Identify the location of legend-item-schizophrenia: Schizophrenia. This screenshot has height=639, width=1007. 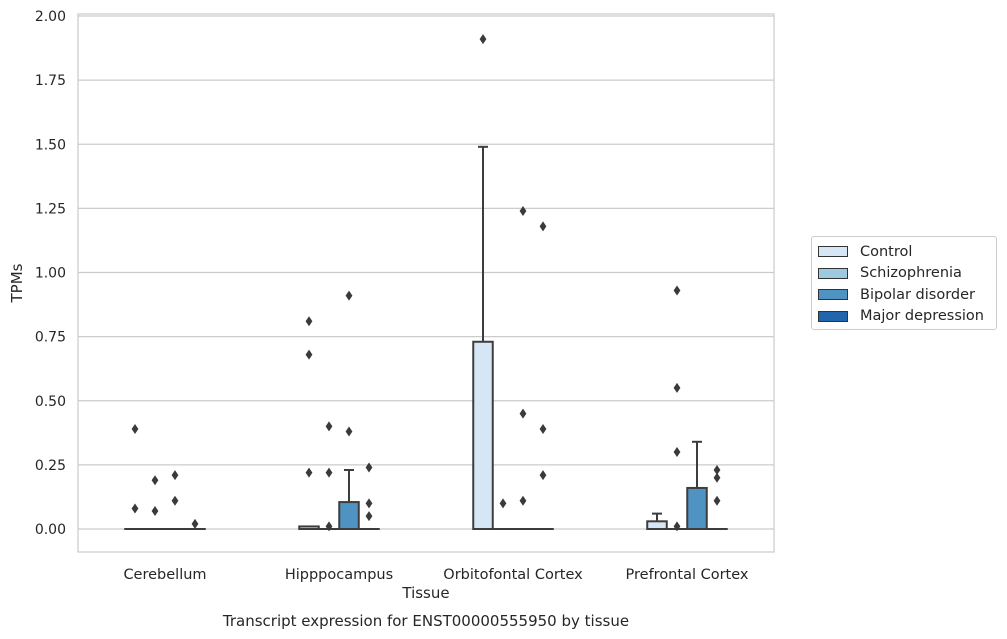
(904, 274).